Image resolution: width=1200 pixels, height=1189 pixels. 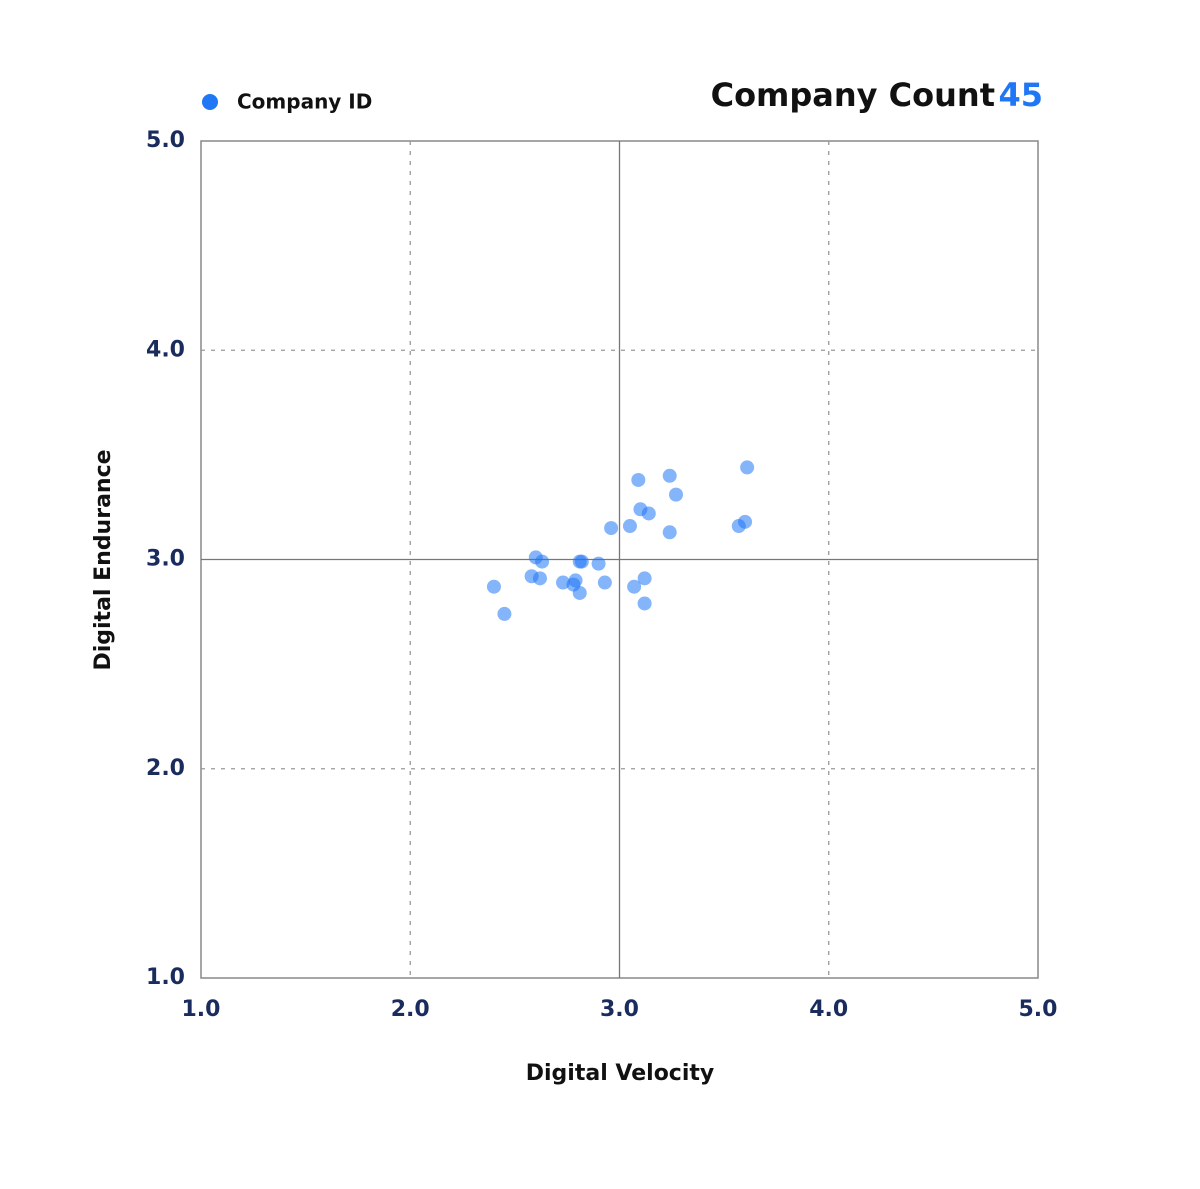 What do you see at coordinates (165, 349) in the screenshot?
I see `y-tick-label: 4.0` at bounding box center [165, 349].